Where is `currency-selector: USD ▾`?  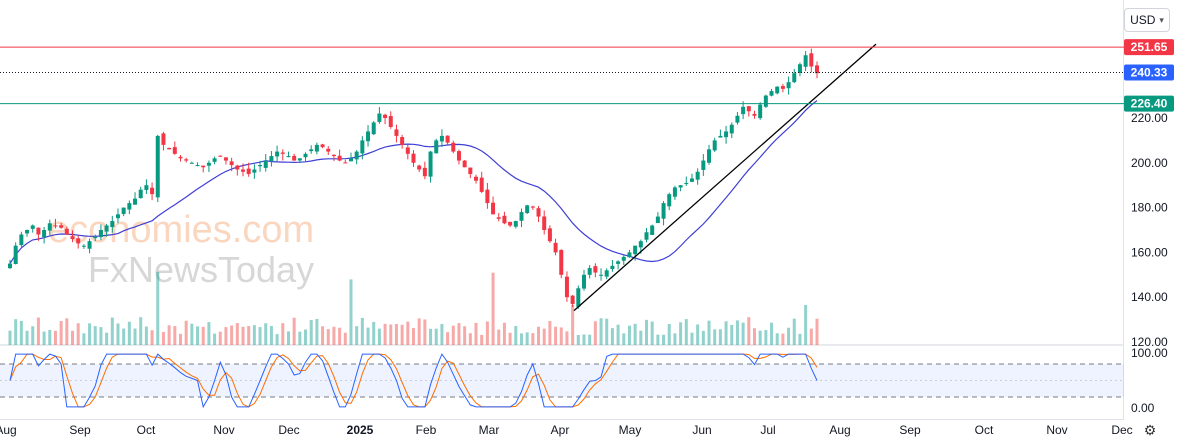
currency-selector: USD ▾ is located at coordinates (1147, 20).